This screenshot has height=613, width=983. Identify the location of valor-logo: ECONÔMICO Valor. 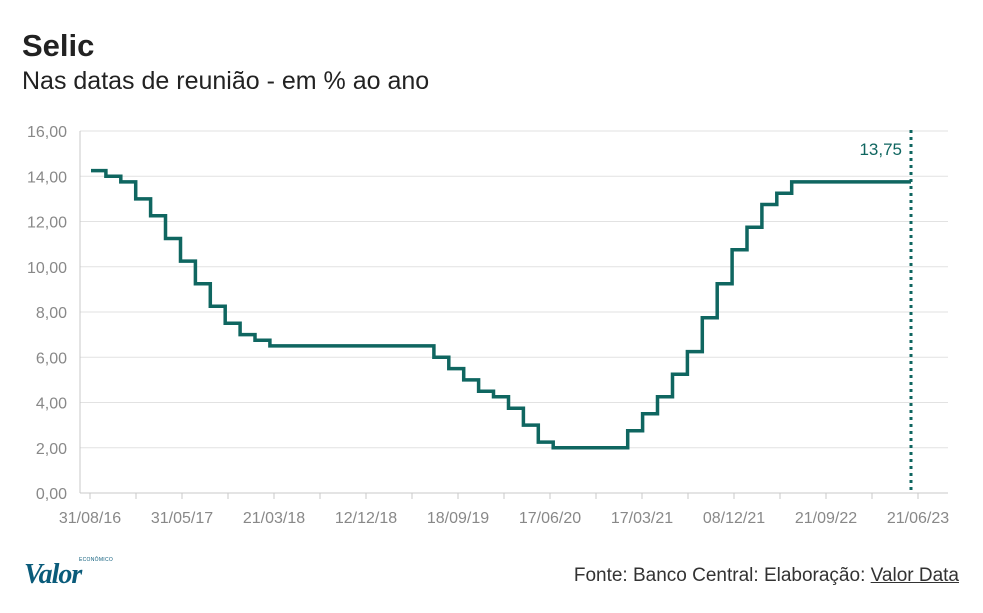
(69, 573).